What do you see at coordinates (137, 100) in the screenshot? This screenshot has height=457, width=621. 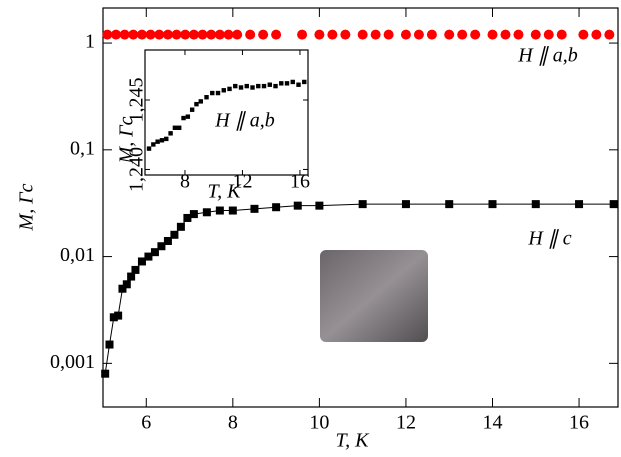 I see `y-tick-label: 1,245` at bounding box center [137, 100].